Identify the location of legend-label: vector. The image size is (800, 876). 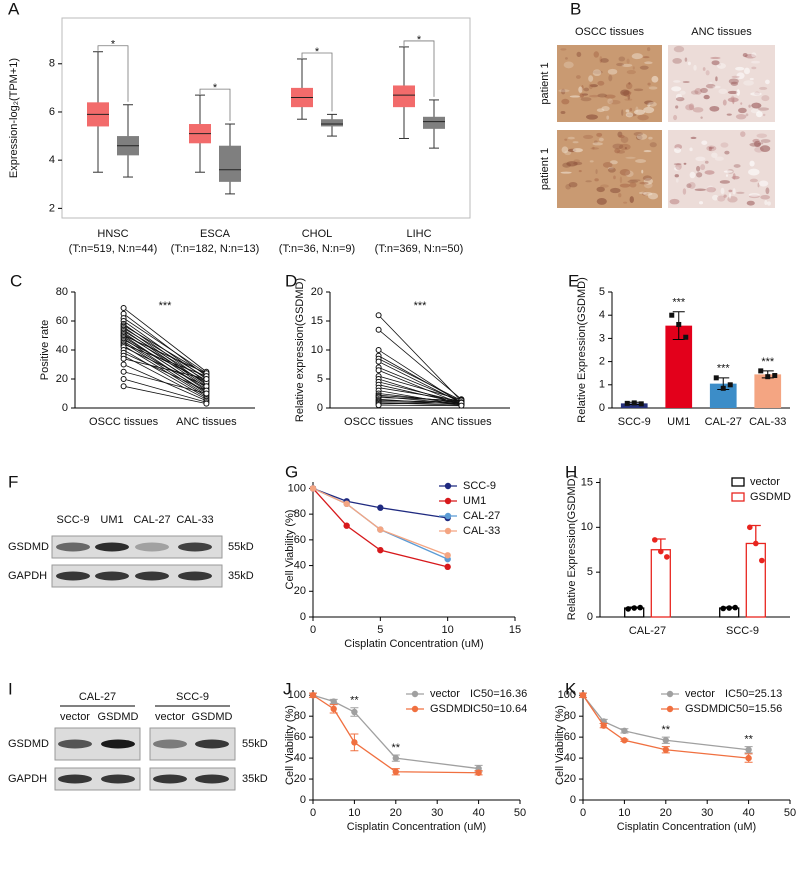
(700, 694).